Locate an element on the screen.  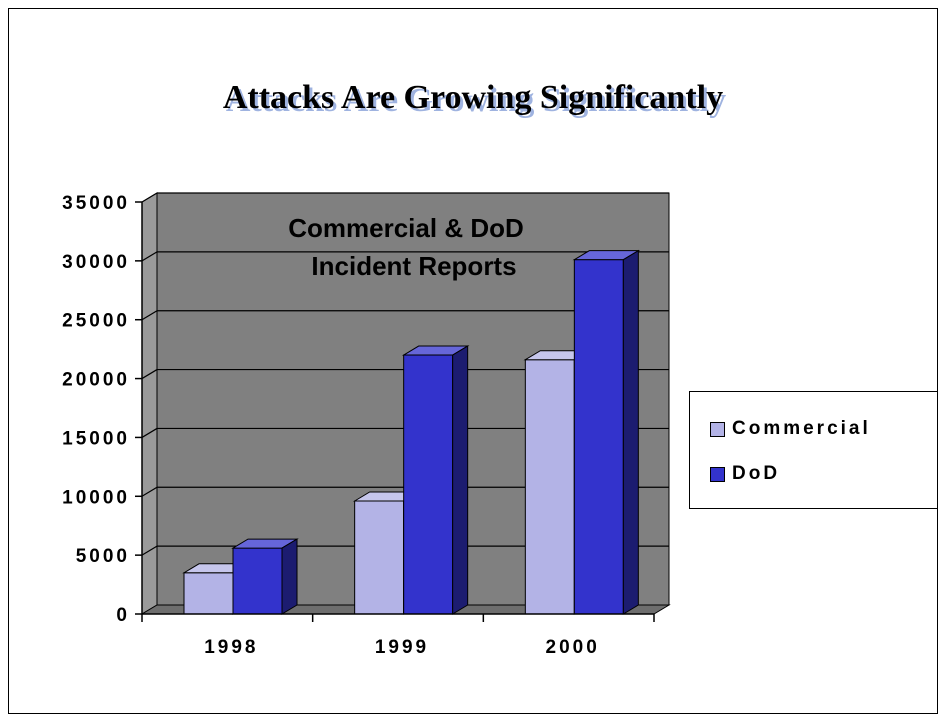
y-tick-label: 10000 is located at coordinates (96, 497).